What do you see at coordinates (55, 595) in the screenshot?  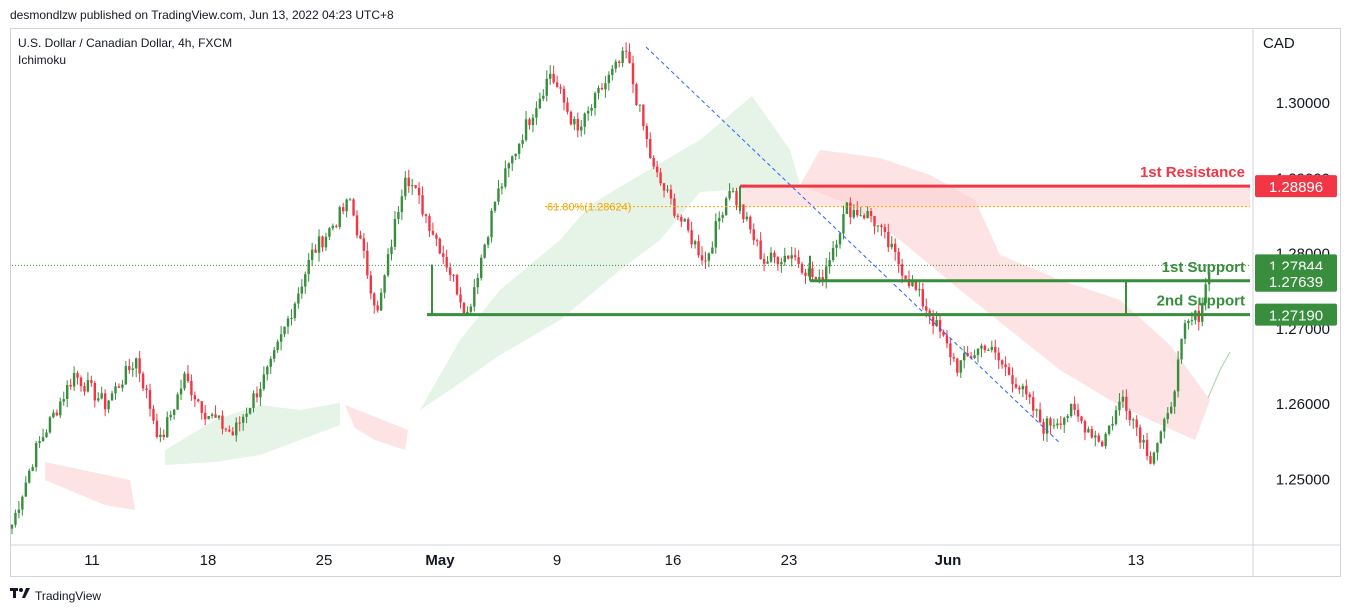 I see `footer: TradingView` at bounding box center [55, 595].